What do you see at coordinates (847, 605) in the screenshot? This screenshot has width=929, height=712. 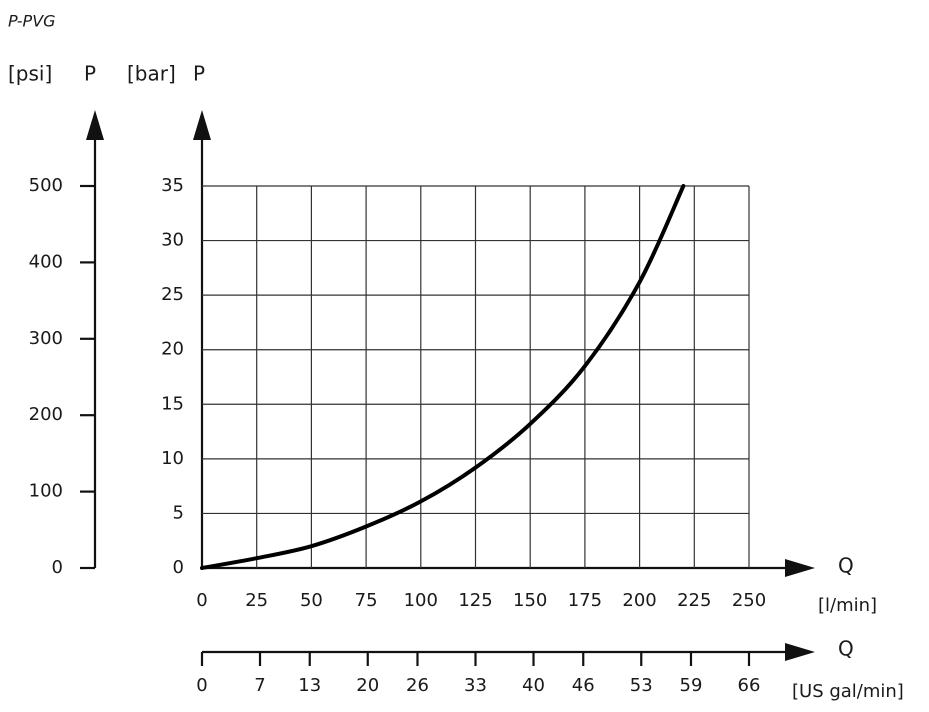 I see `x-unit: [l/min]` at bounding box center [847, 605].